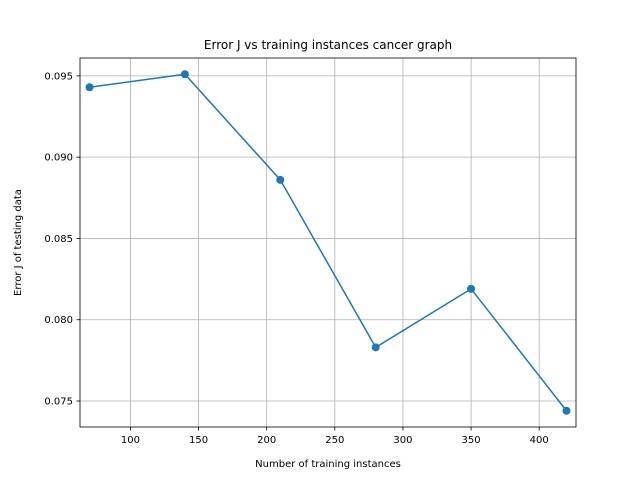 This screenshot has height=480, width=640. Describe the element at coordinates (130, 440) in the screenshot. I see `x-tick-label: 100` at that location.